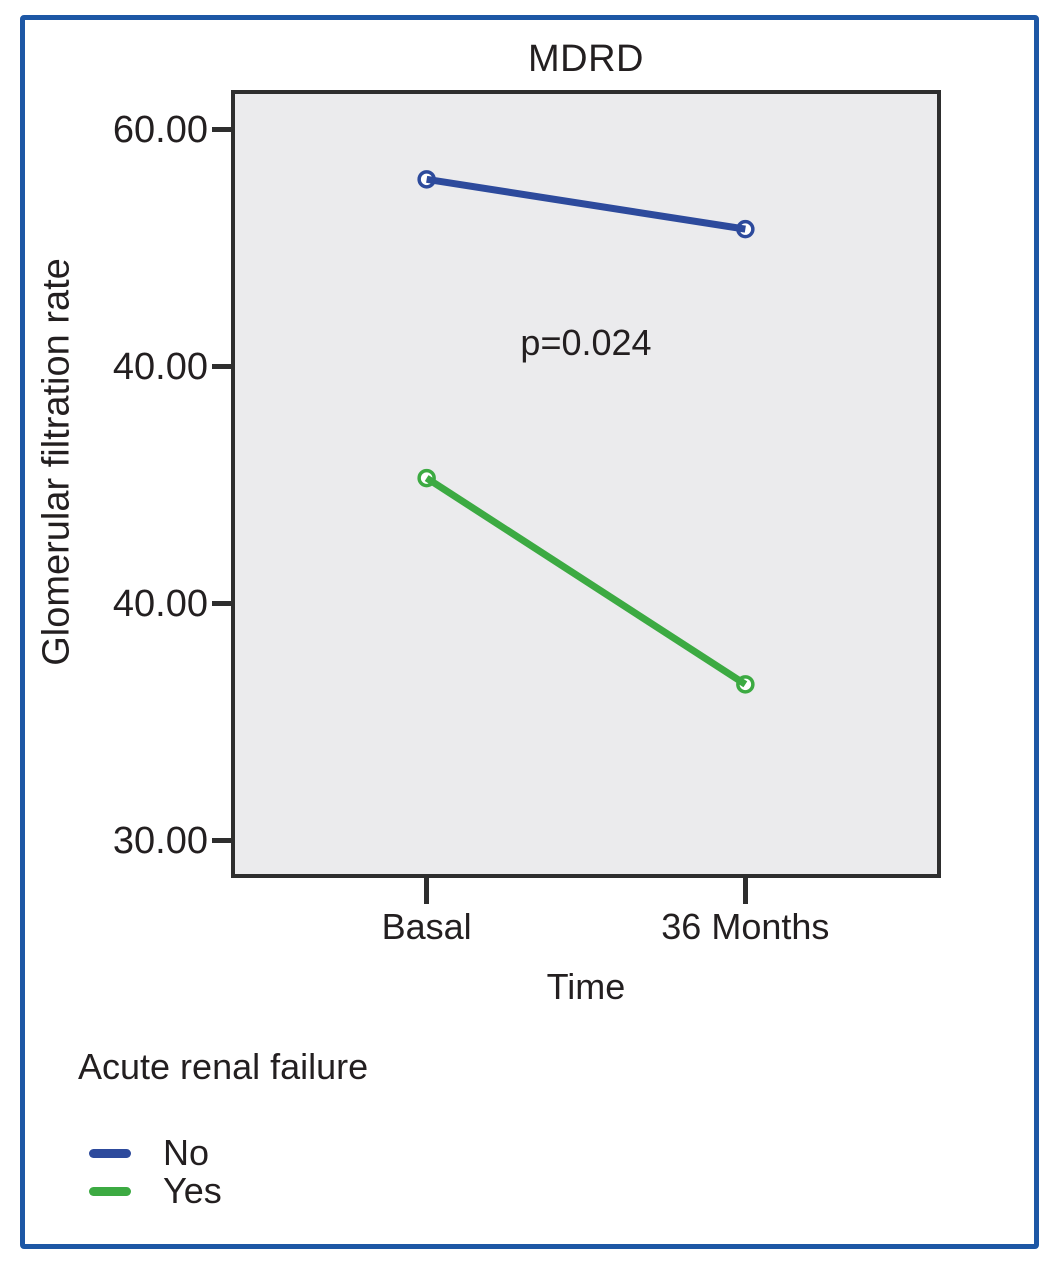 Image resolution: width=1059 pixels, height=1269 pixels. What do you see at coordinates (160, 129) in the screenshot?
I see `y-tick-label: 60.00` at bounding box center [160, 129].